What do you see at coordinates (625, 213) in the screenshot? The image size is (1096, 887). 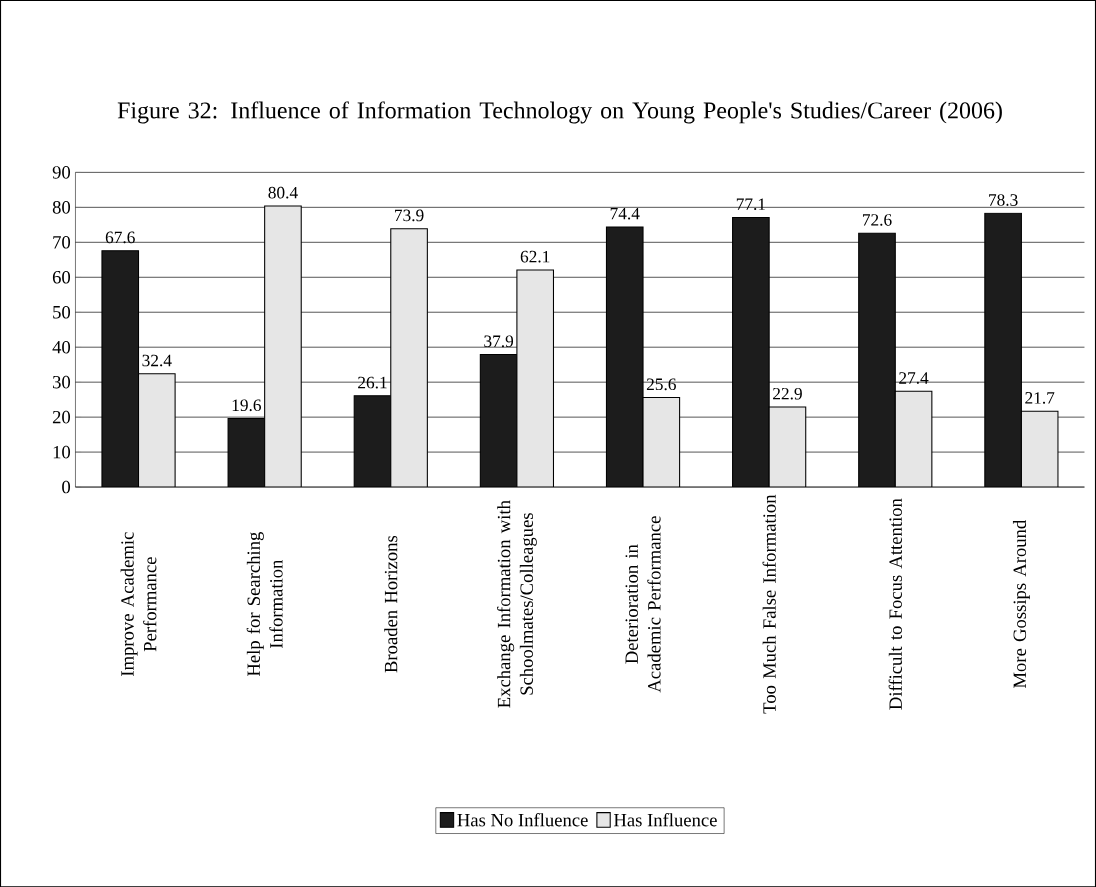 I see `data-label: 74.4` at bounding box center [625, 213].